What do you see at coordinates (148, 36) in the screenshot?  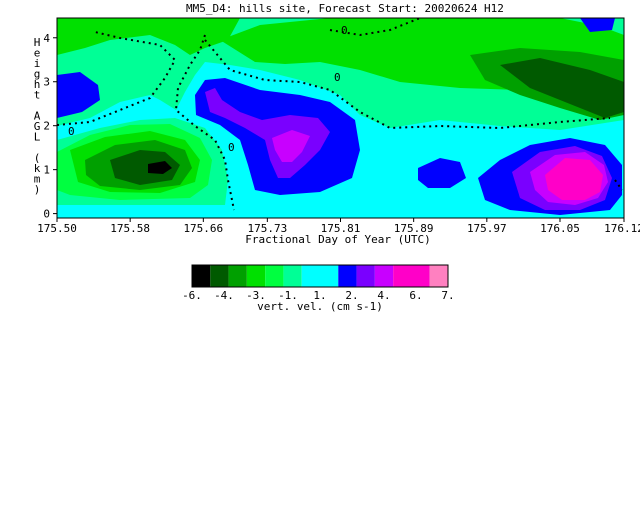 I see `negative-region-top-green` at bounding box center [148, 36].